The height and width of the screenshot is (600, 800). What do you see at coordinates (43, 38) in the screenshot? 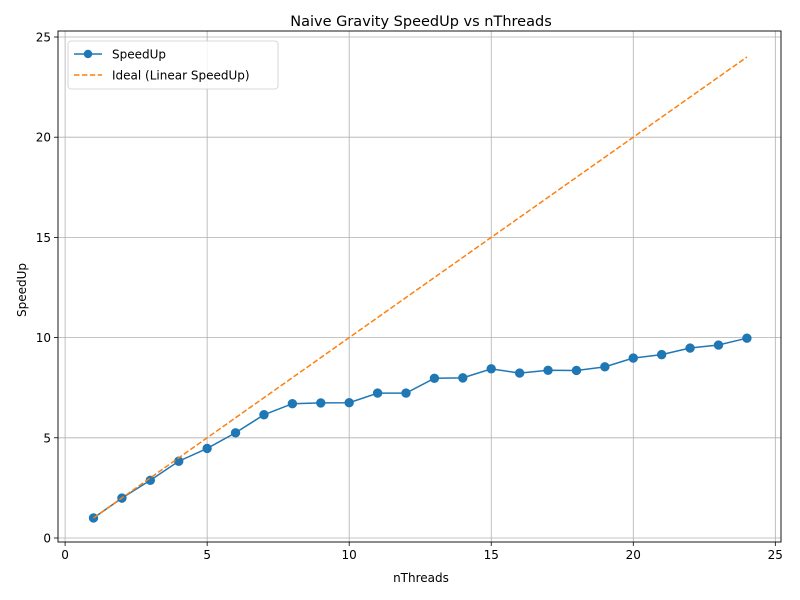
I see `y-tick-label: 25` at bounding box center [43, 38].